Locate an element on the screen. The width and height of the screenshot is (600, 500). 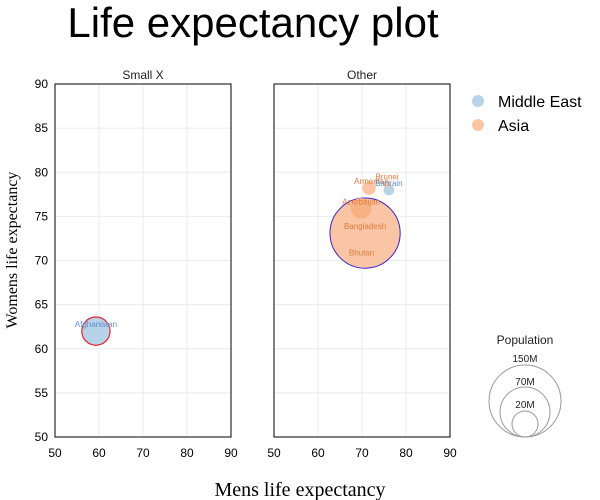
facet-small-x-marks: Afghanistan is located at coordinates (96, 331).